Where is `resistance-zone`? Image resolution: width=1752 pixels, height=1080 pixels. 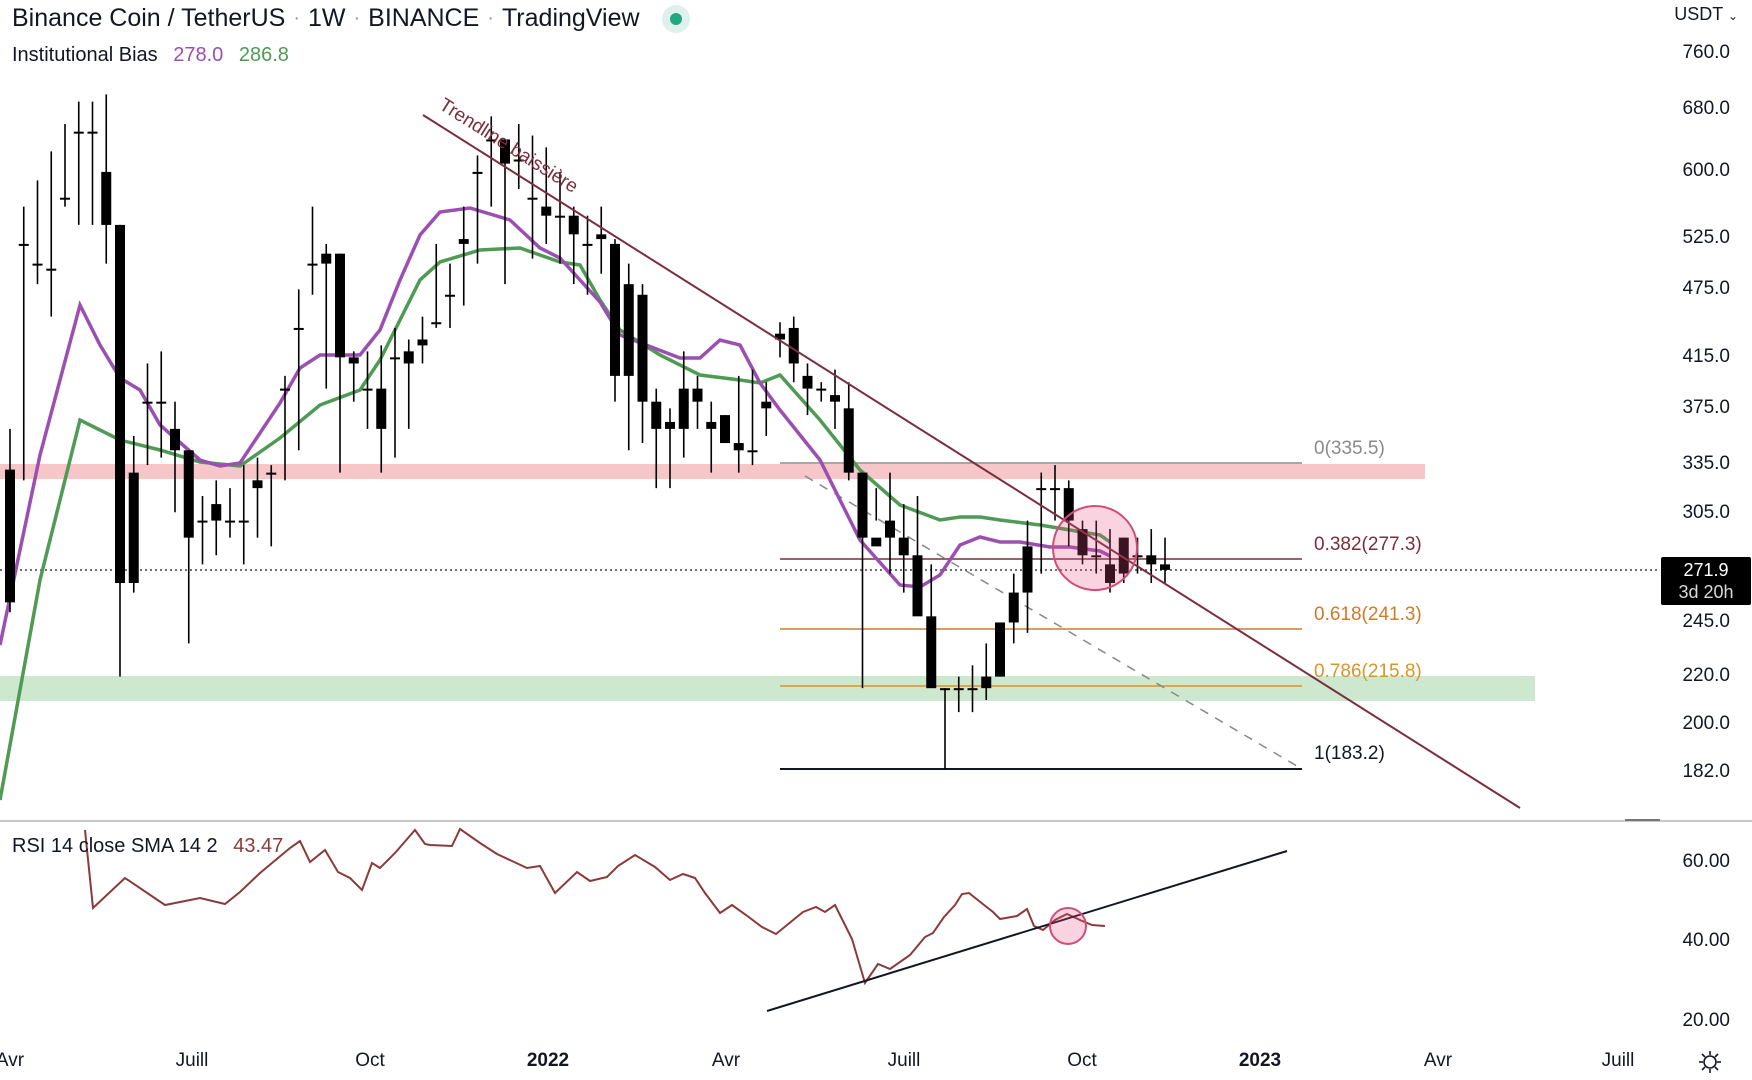 resistance-zone is located at coordinates (712, 471).